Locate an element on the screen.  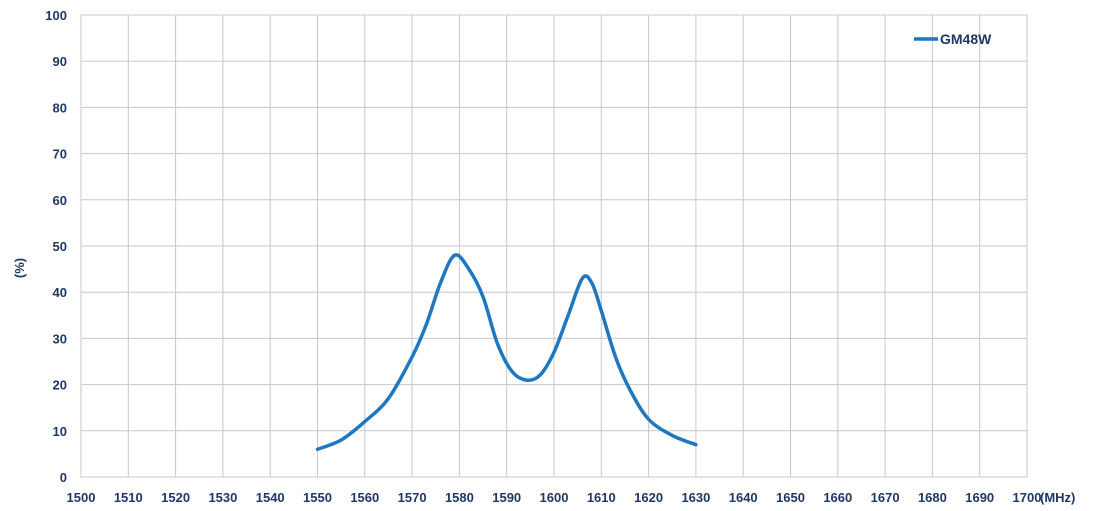
y-tick-label: 60 is located at coordinates (60, 200).